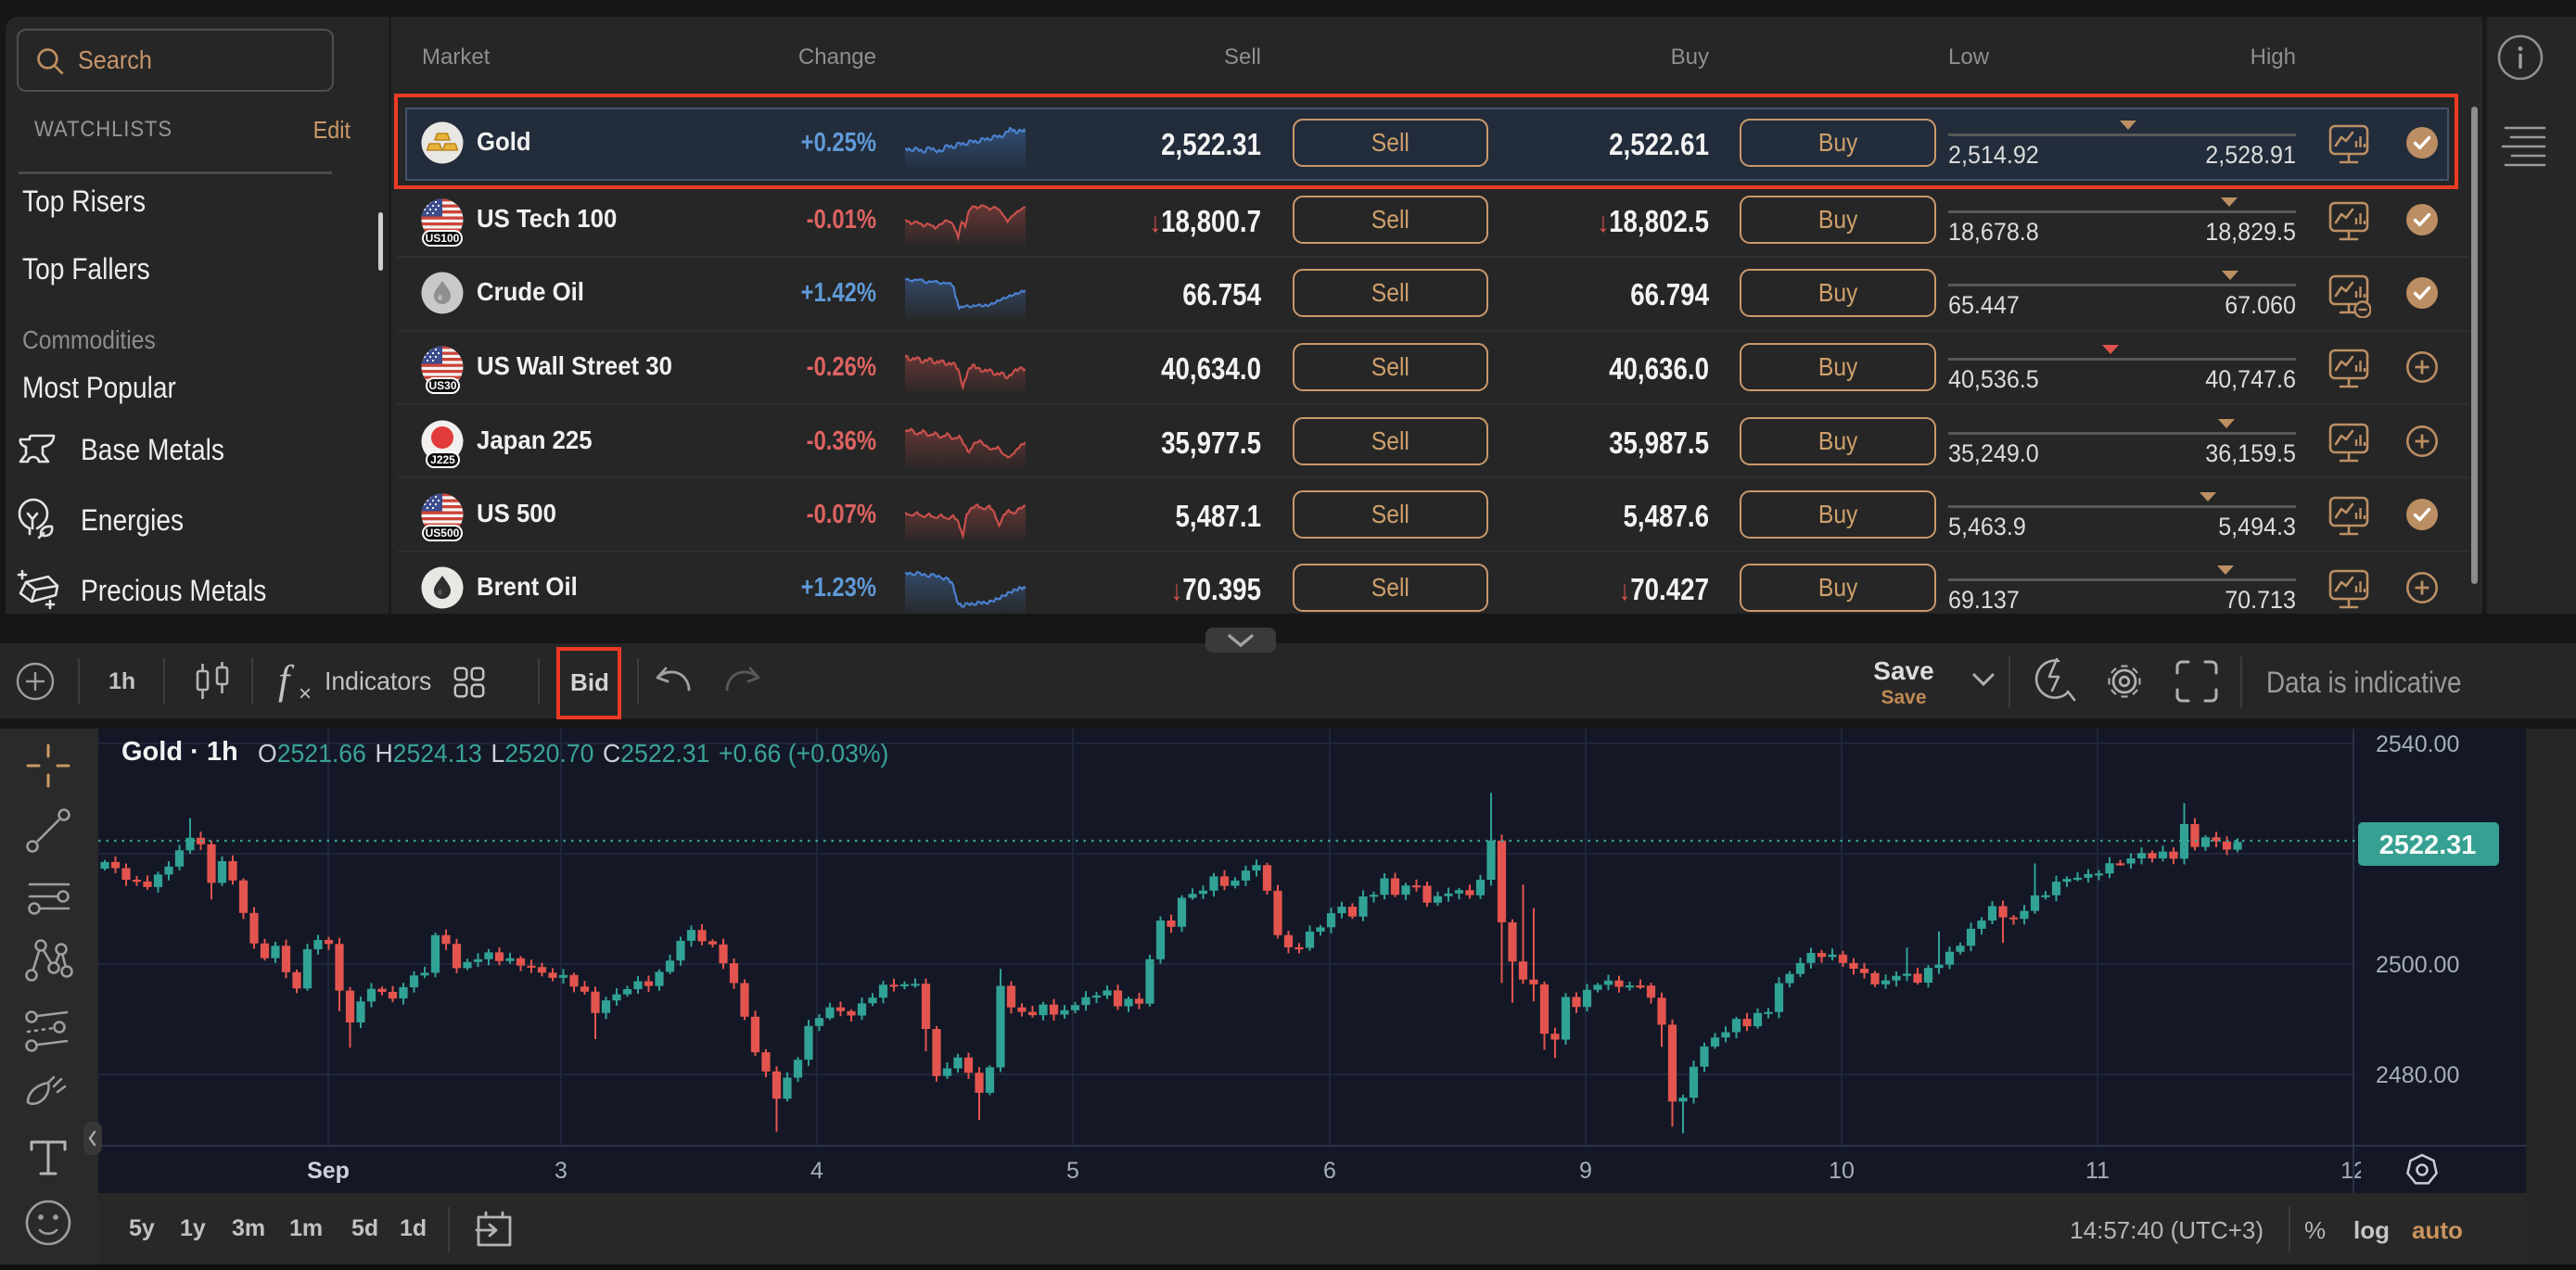 The width and height of the screenshot is (2576, 1270). I want to click on svg-text: 9, so click(1585, 1171).